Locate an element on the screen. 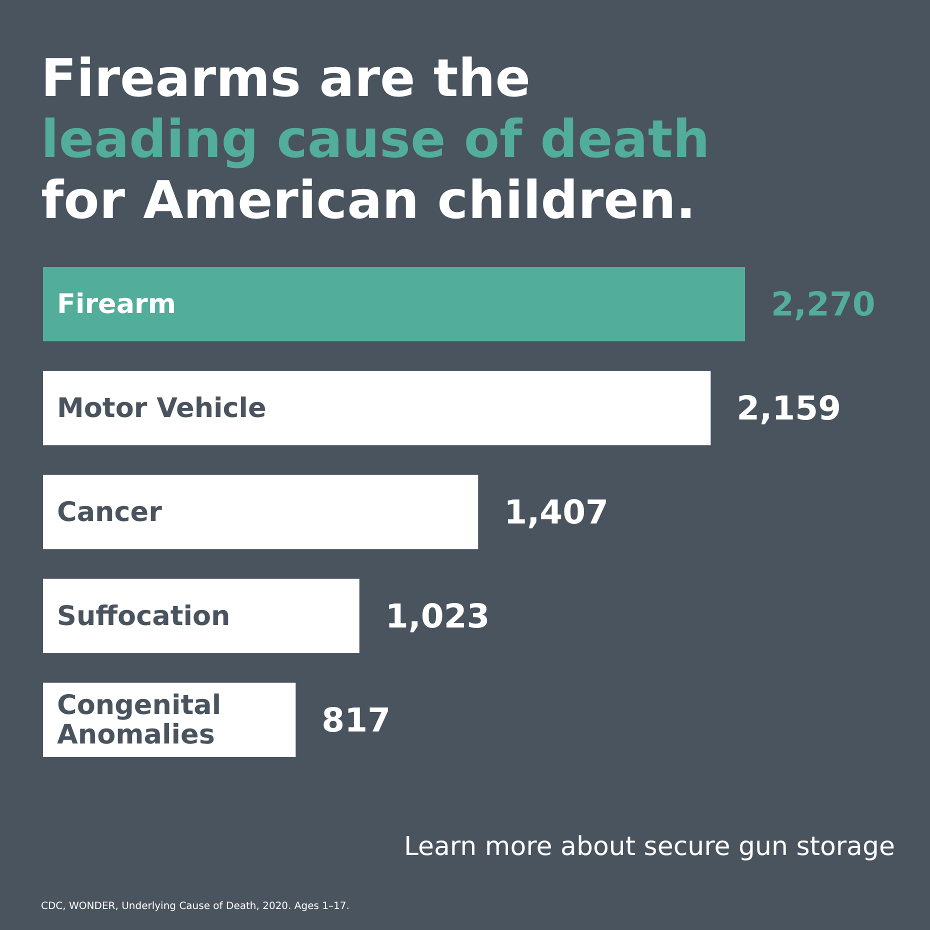 The height and width of the screenshot is (930, 930). y-tick-label: Firearm is located at coordinates (116, 304).